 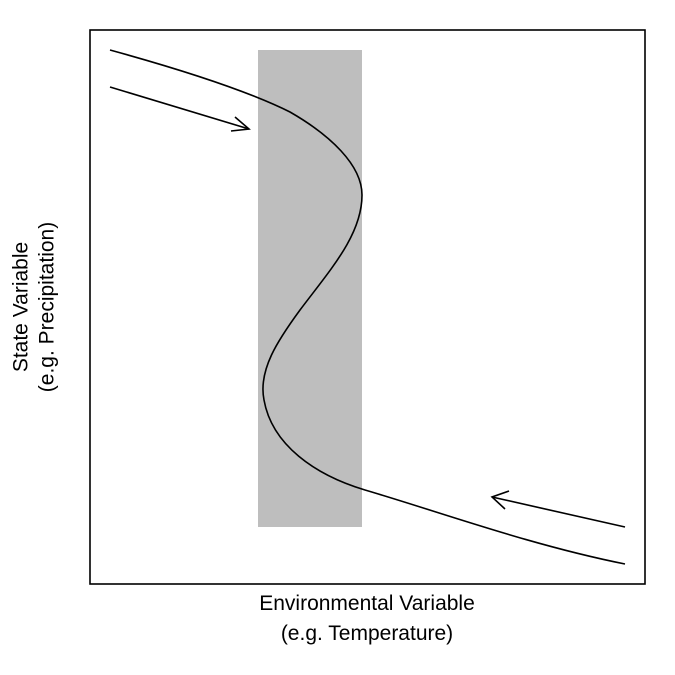 I want to click on arrow-upper-left, so click(x=180, y=109).